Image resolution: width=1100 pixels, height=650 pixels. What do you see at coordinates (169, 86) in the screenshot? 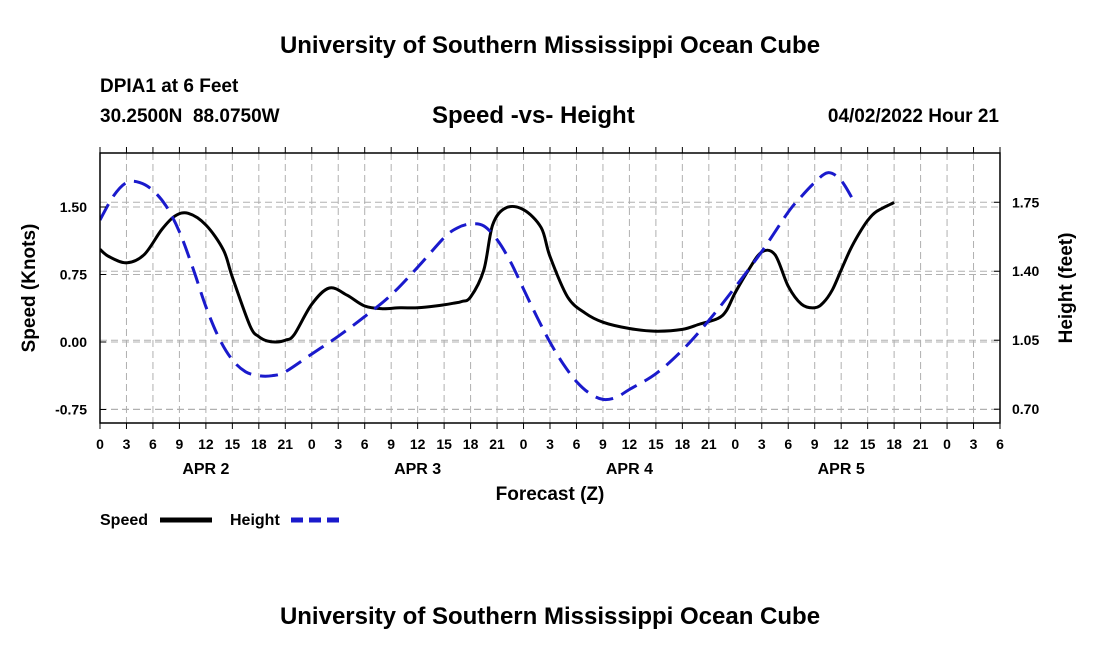
I see `station-label: DPIA1 at 6 Feet` at bounding box center [169, 86].